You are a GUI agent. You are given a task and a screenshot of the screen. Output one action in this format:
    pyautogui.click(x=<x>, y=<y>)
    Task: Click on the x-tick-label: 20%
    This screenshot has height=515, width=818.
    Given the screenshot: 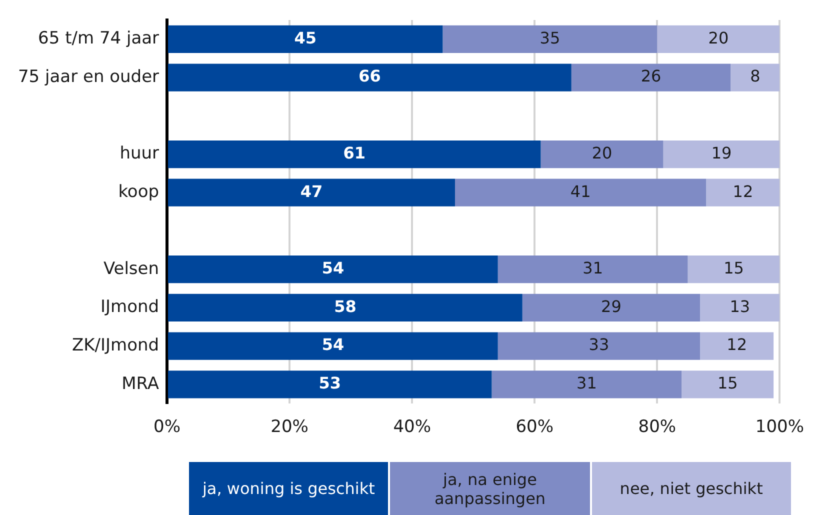 What is the action you would take?
    pyautogui.click(x=289, y=427)
    